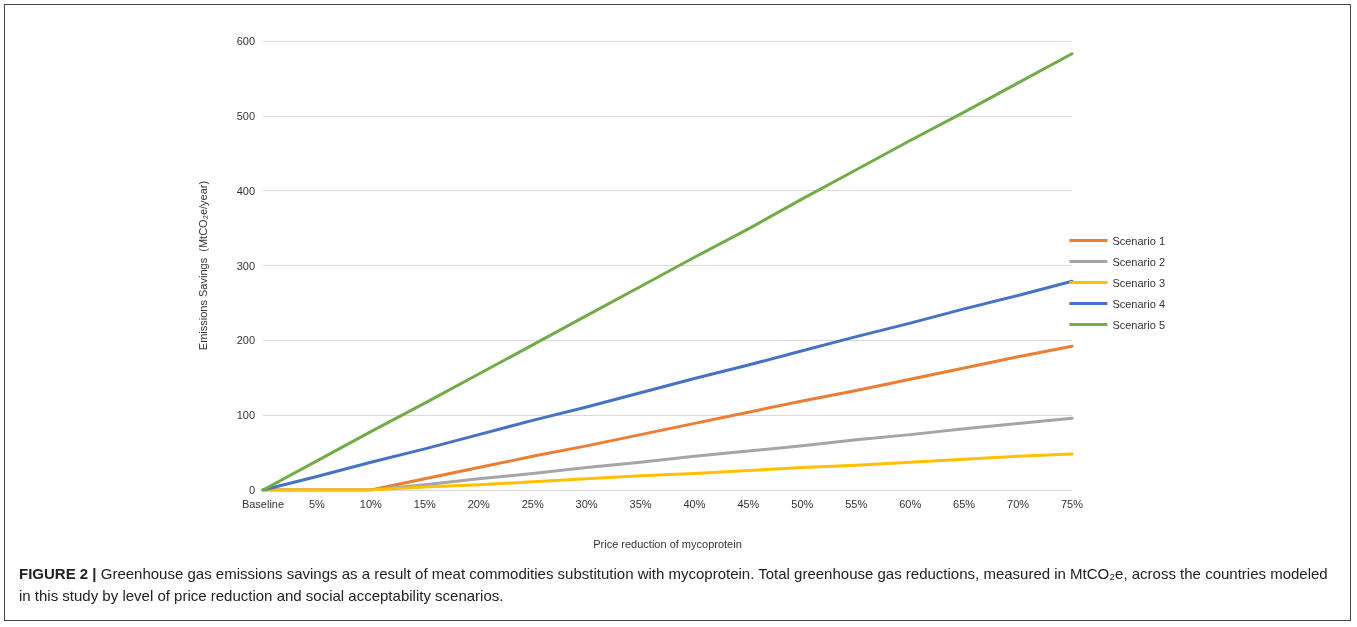 The width and height of the screenshot is (1357, 627). I want to click on x-tick-label: 30%, so click(586, 503).